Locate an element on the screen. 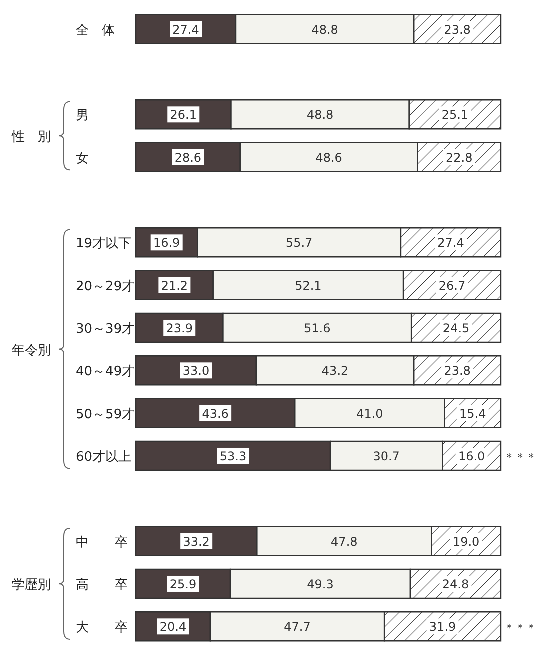 This screenshot has height=654, width=543. data-label: 43.6 is located at coordinates (215, 413).